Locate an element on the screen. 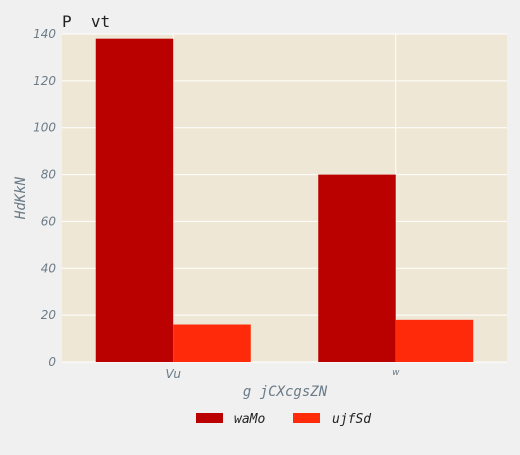 This screenshot has height=455, width=520. legend-swatch-waMo is located at coordinates (209, 418).